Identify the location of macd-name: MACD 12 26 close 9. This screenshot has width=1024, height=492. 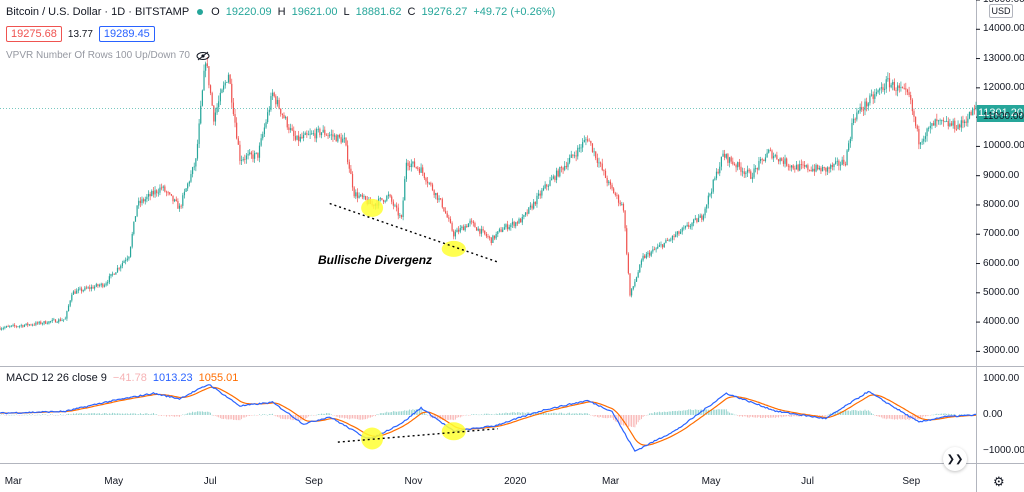
(56, 378).